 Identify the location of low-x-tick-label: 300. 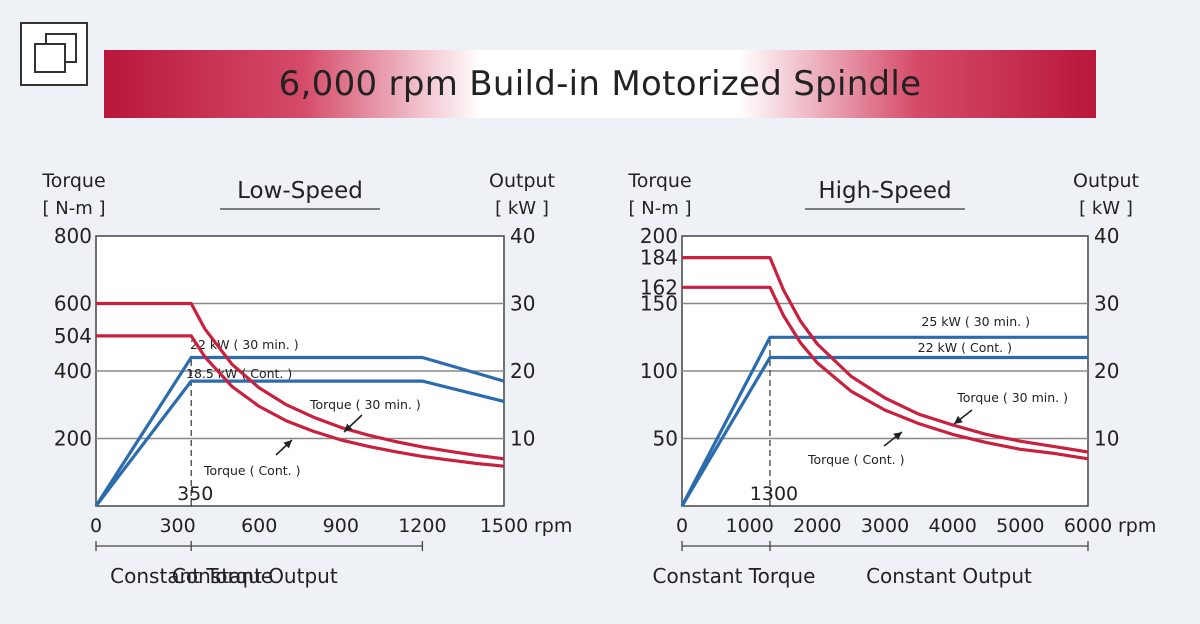
(177, 526).